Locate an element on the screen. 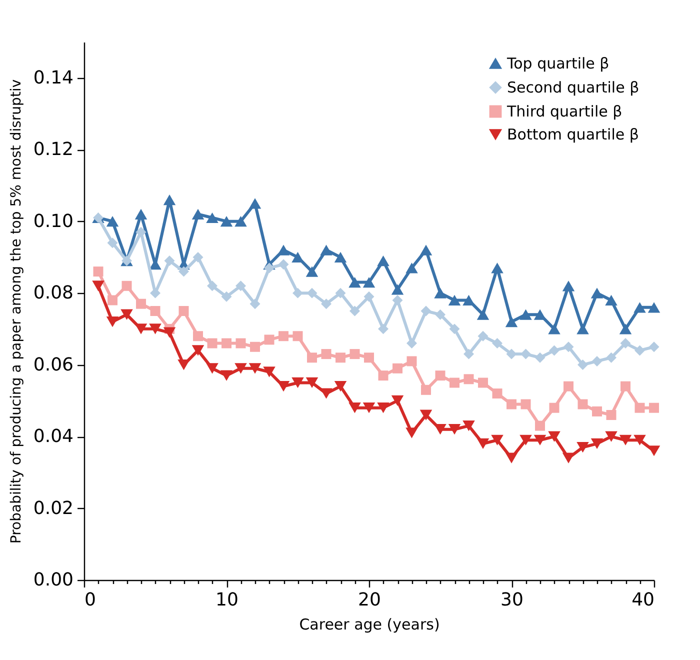 This screenshot has height=660, width=700. y-tick-label: 0.10 is located at coordinates (53, 221).